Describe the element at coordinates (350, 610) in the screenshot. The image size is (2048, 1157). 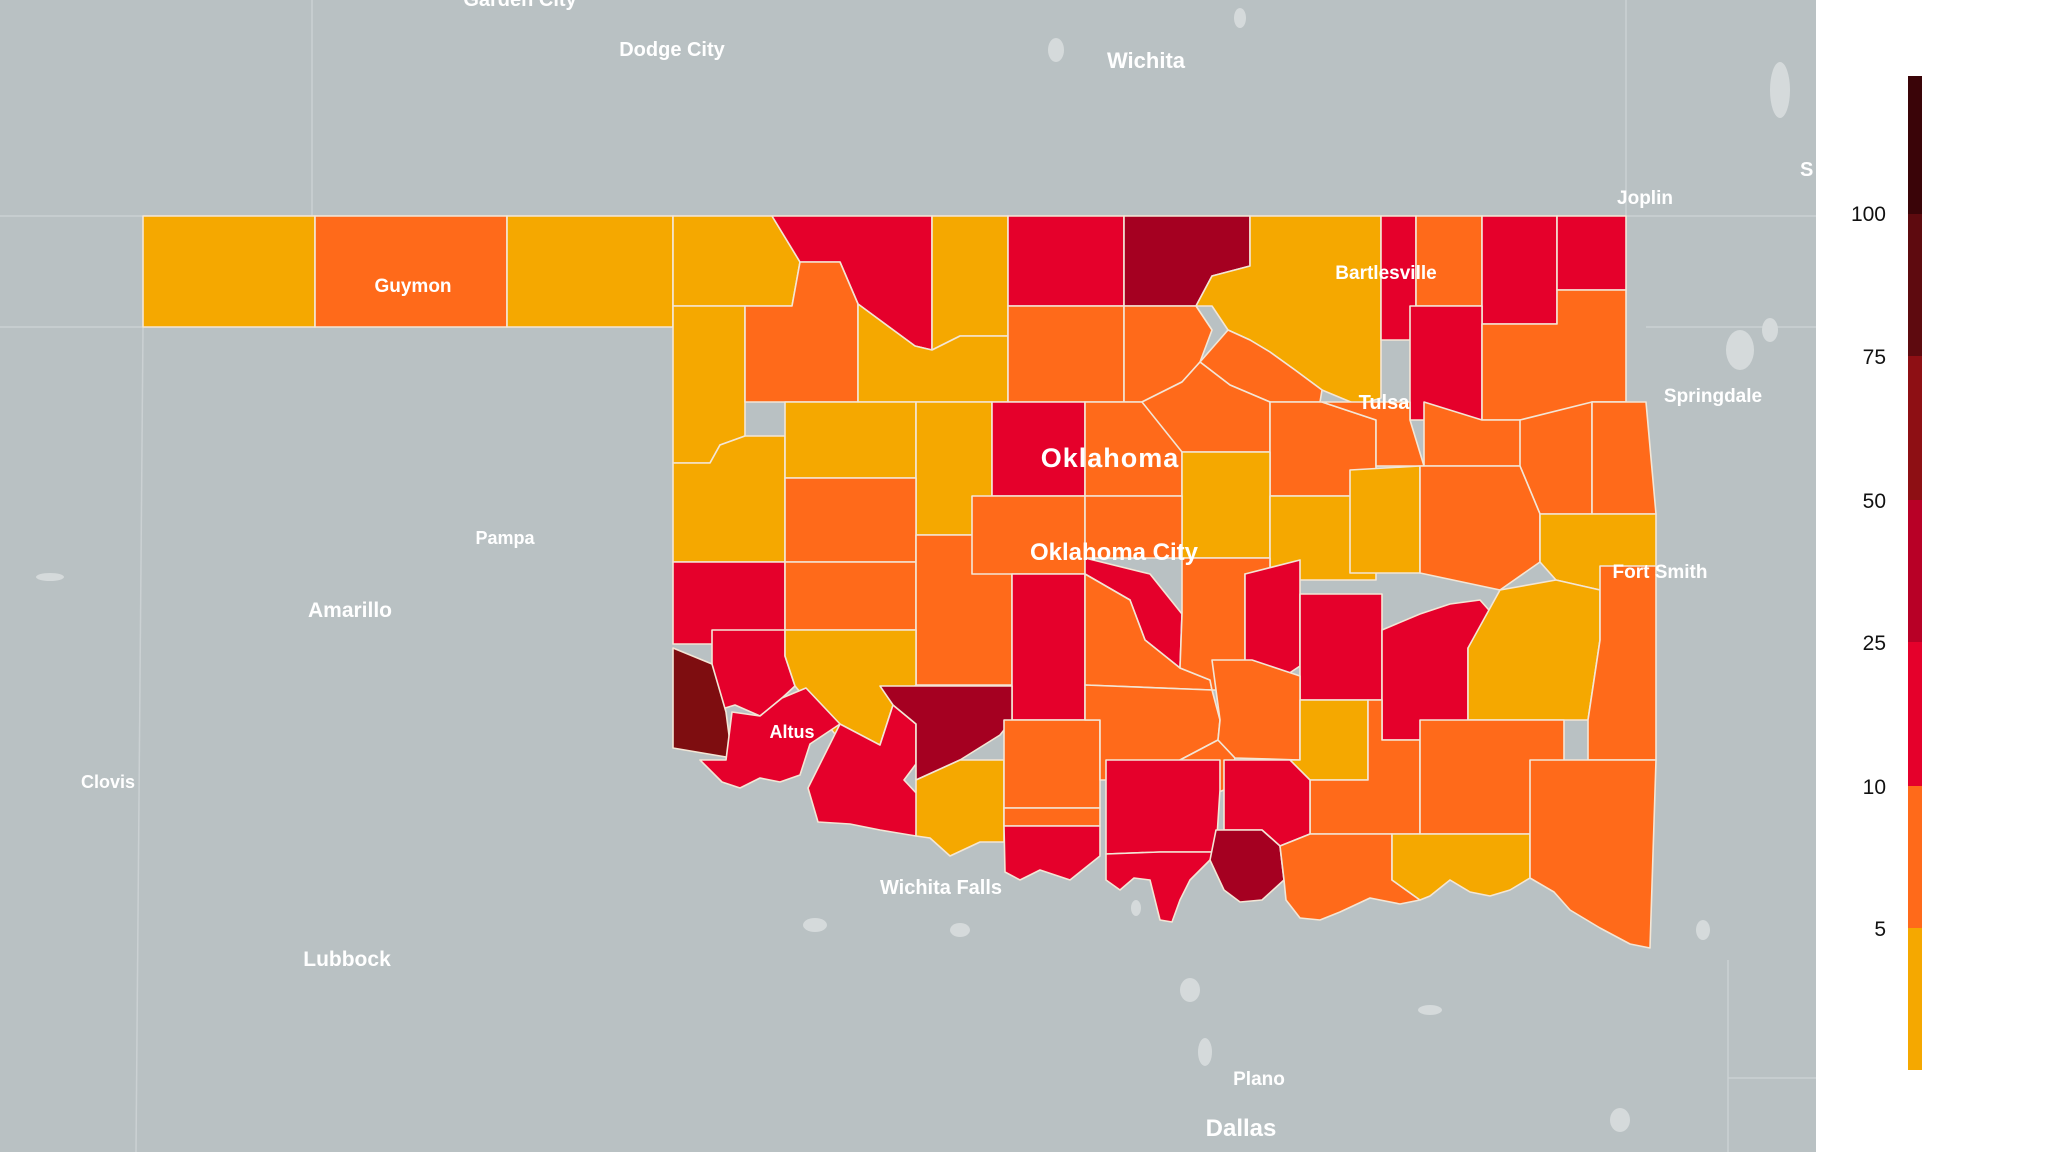
I see `city-label-amarillo: Amarillo` at that location.